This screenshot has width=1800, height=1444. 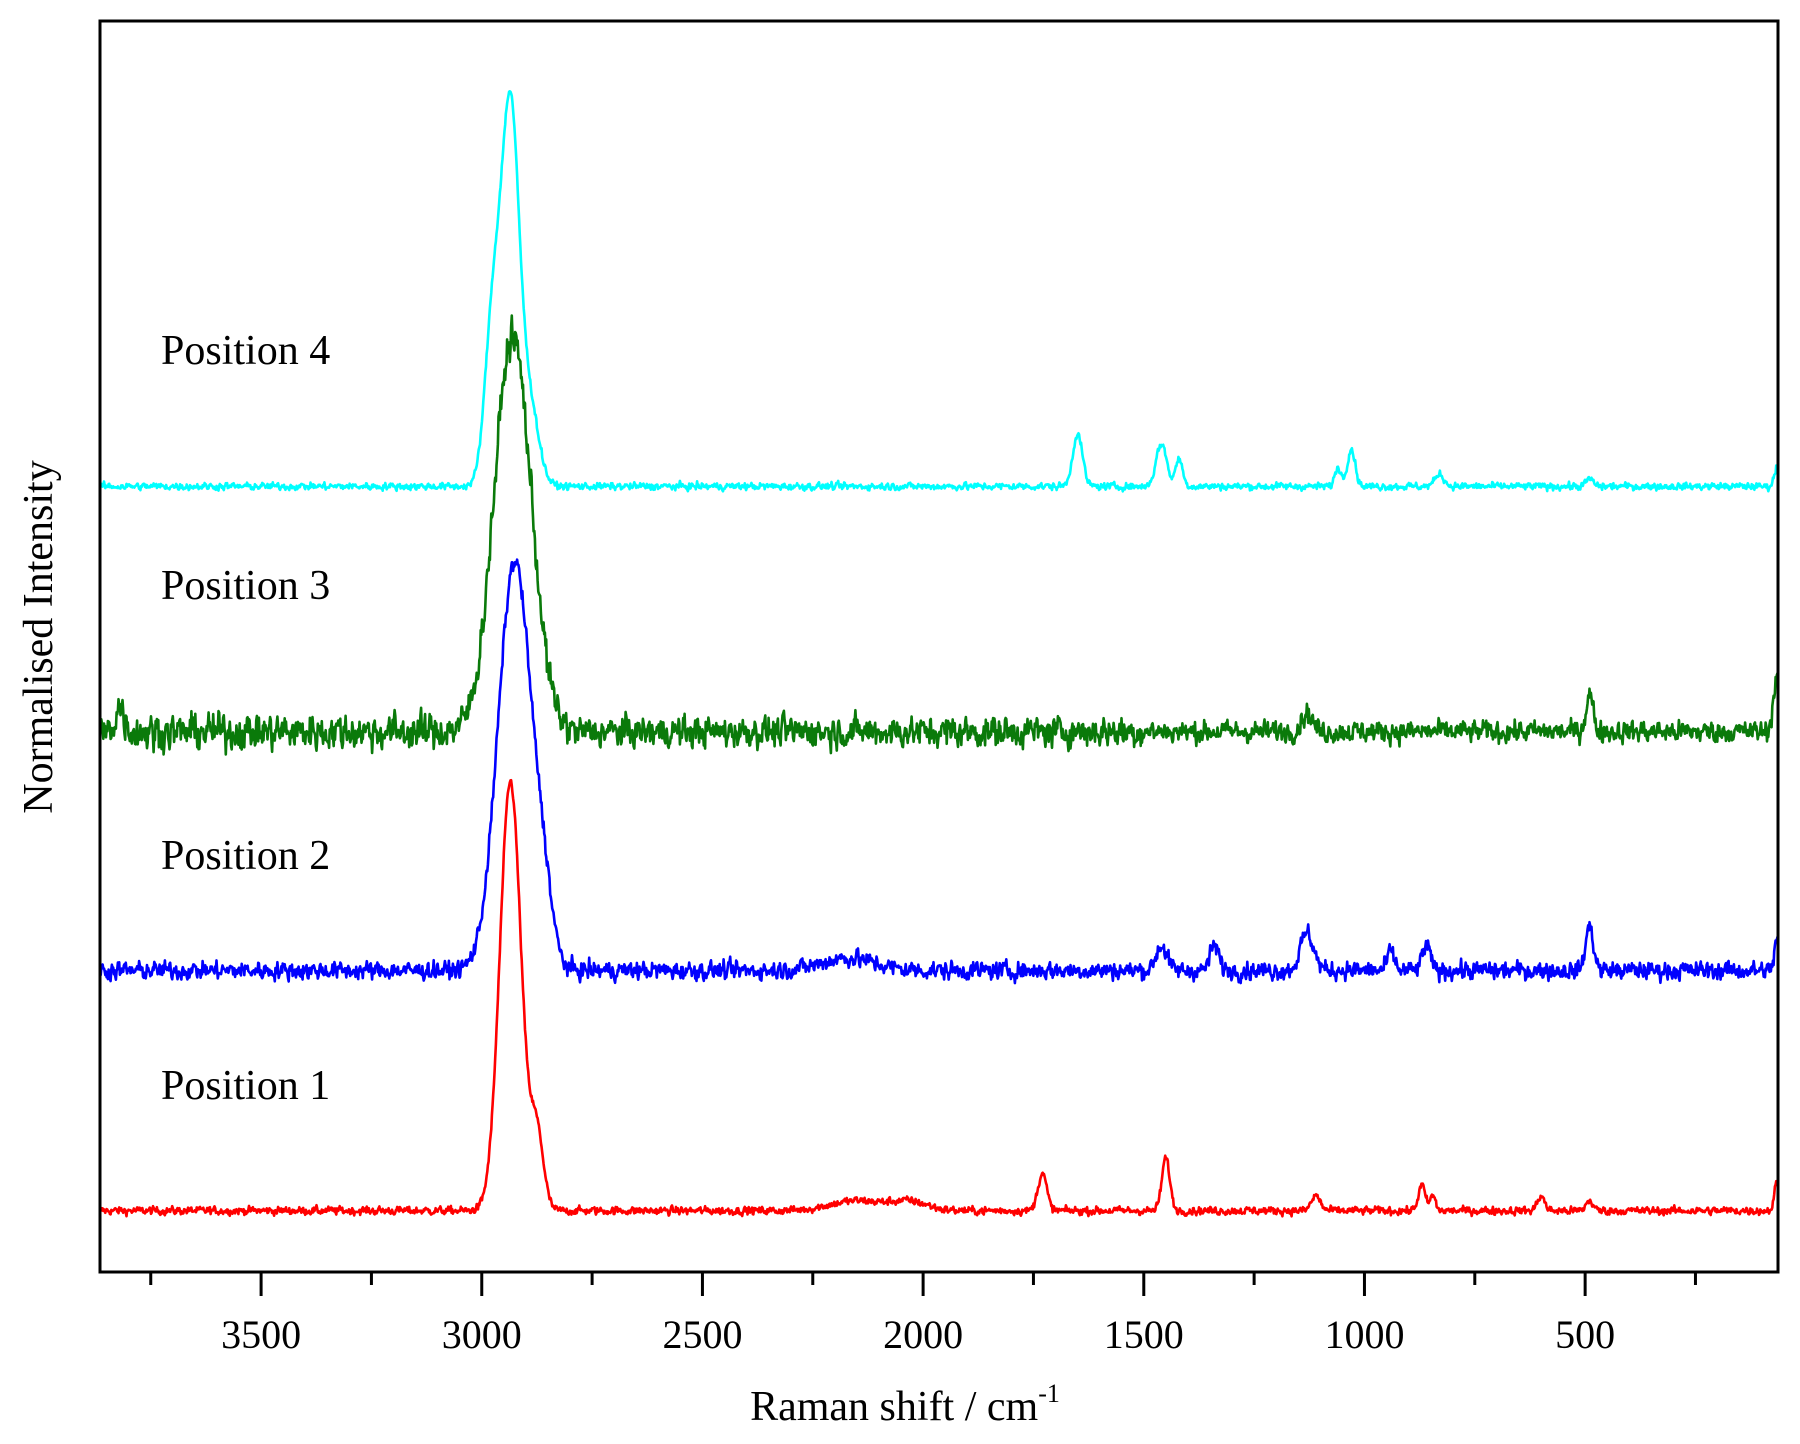 What do you see at coordinates (1364, 1334) in the screenshot?
I see `x-tick-label: 1000` at bounding box center [1364, 1334].